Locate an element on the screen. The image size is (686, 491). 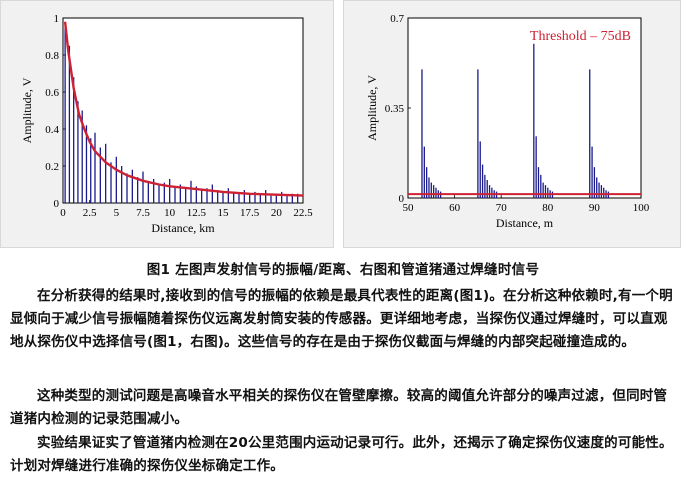
fit-curve-line is located at coordinates (183, 109).